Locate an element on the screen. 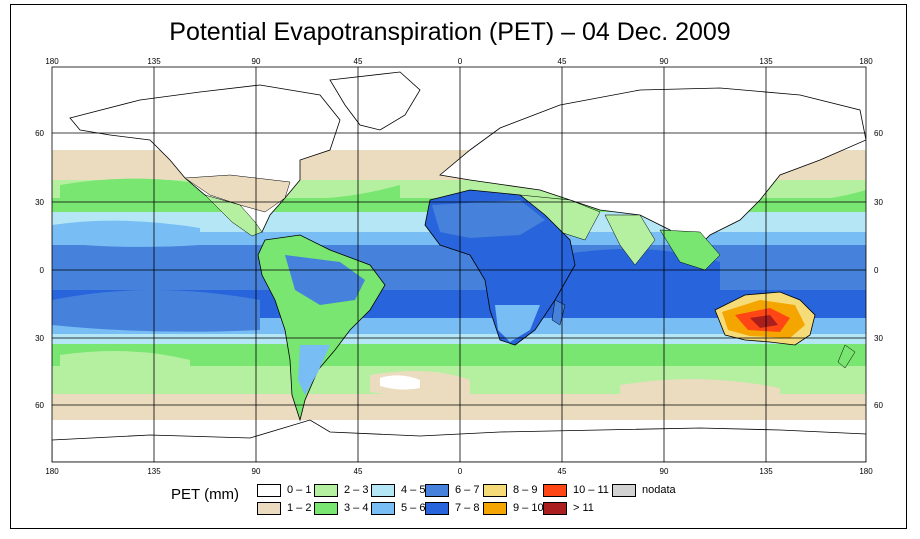  legend-item-label: 4 – 5 is located at coordinates (413, 490).